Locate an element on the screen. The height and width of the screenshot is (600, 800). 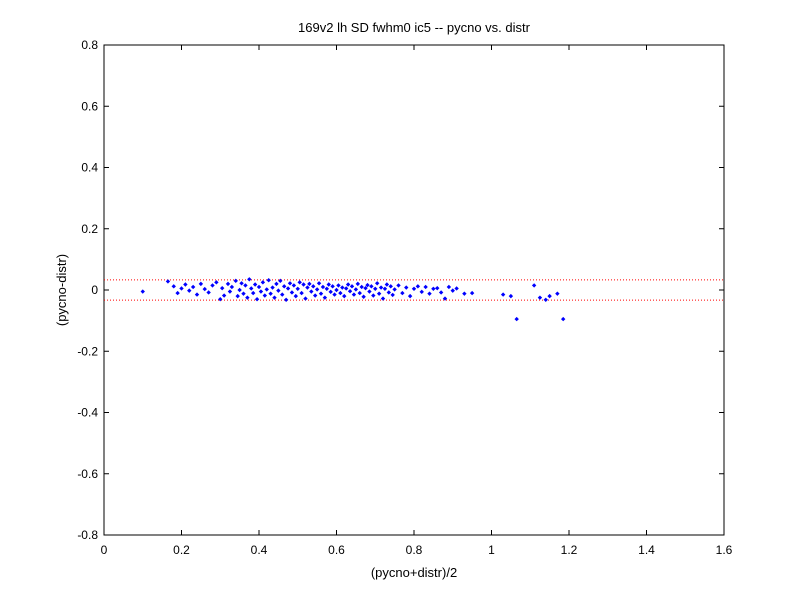
x-tick-label: 0.6 is located at coordinates (336, 550).